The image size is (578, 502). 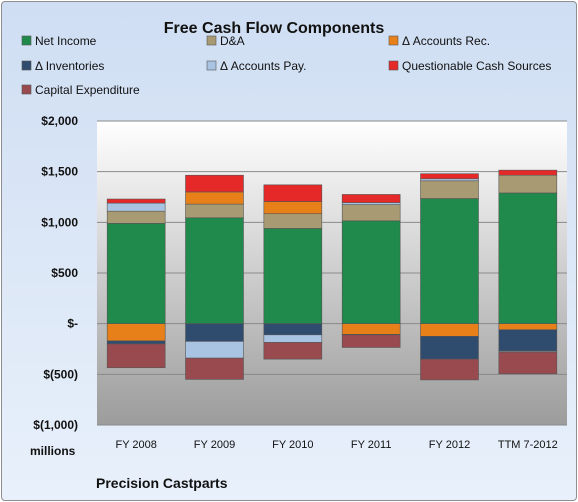 I want to click on bar-d-a-fy-2010, so click(x=293, y=221).